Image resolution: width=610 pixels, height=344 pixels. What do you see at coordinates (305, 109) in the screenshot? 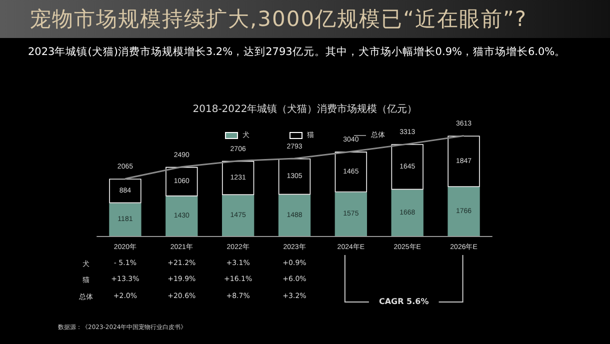
I see `annotation: 2018-2022年城镇（犬猫）消费市场规模（亿元）` at bounding box center [305, 109].